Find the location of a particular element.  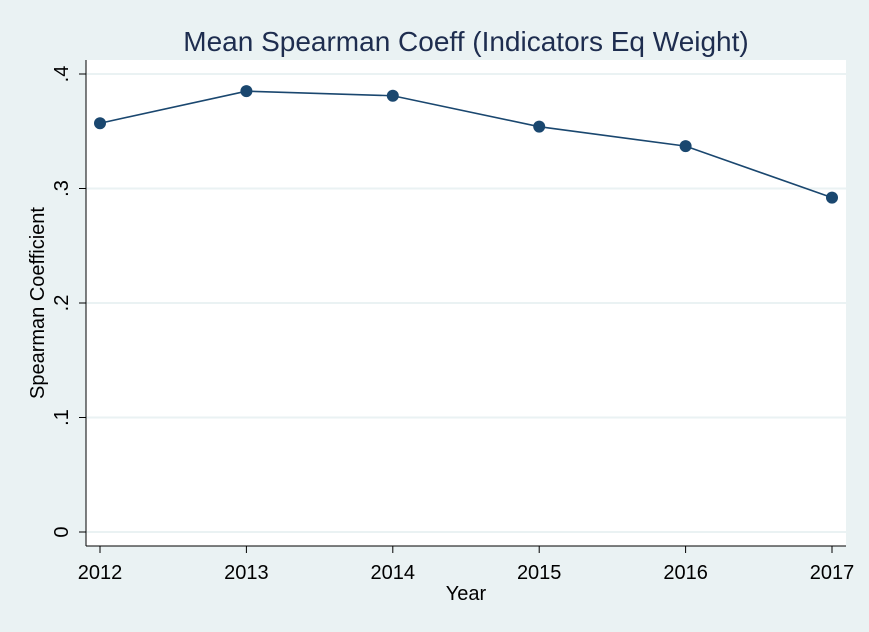

x-tick-label: 2015 is located at coordinates (539, 573).